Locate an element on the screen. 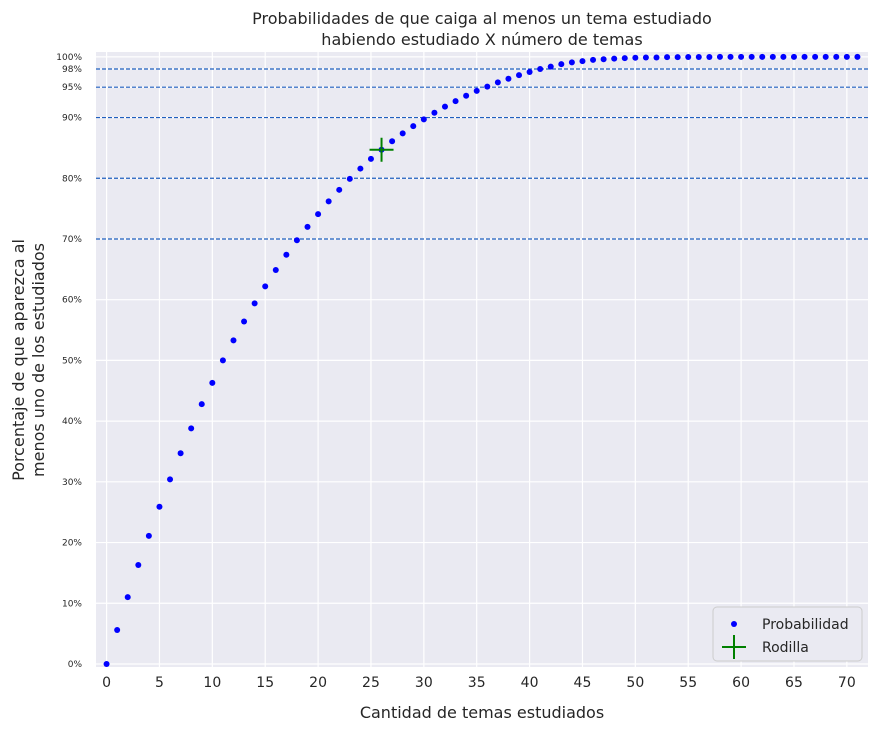 Image resolution: width=880 pixels, height=730 pixels. legend: Probabilidad Rodilla is located at coordinates (787, 634).